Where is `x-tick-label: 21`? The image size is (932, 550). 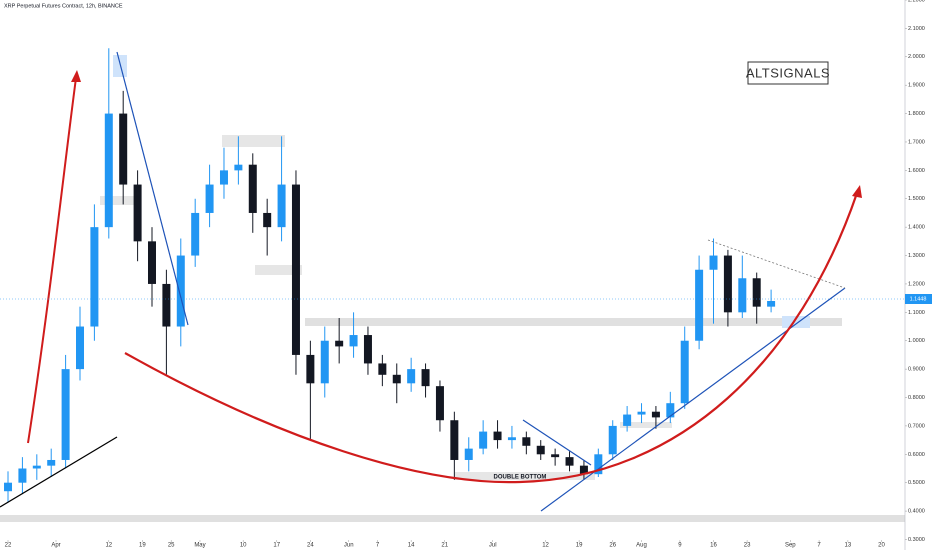 x-tick-label: 21 is located at coordinates (444, 546).